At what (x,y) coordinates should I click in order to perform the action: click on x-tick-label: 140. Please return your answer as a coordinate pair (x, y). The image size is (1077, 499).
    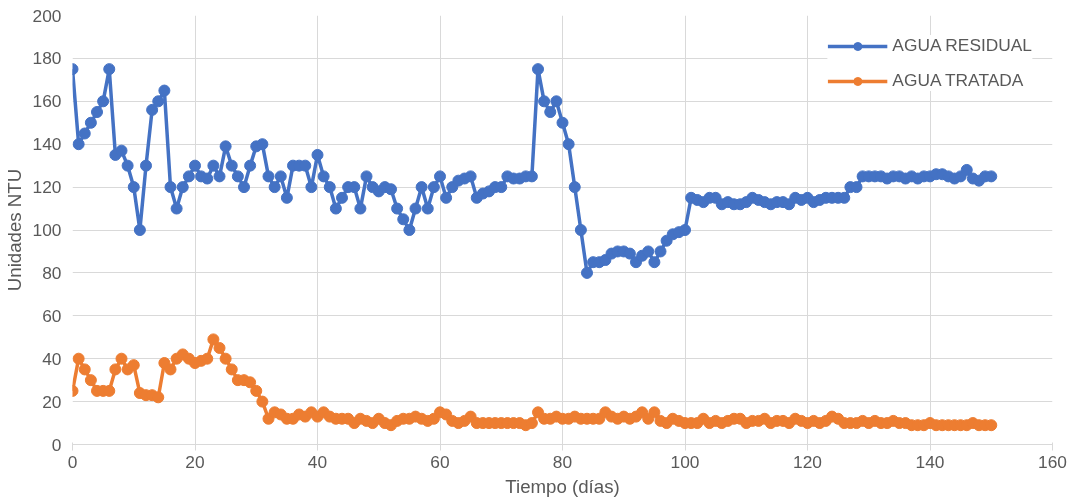
    Looking at the image, I should click on (930, 461).